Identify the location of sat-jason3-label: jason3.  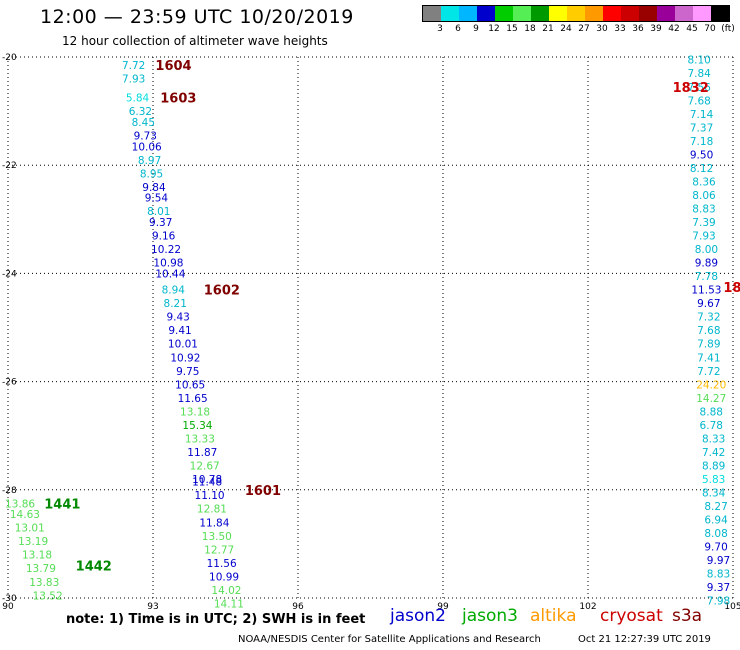
(490, 616).